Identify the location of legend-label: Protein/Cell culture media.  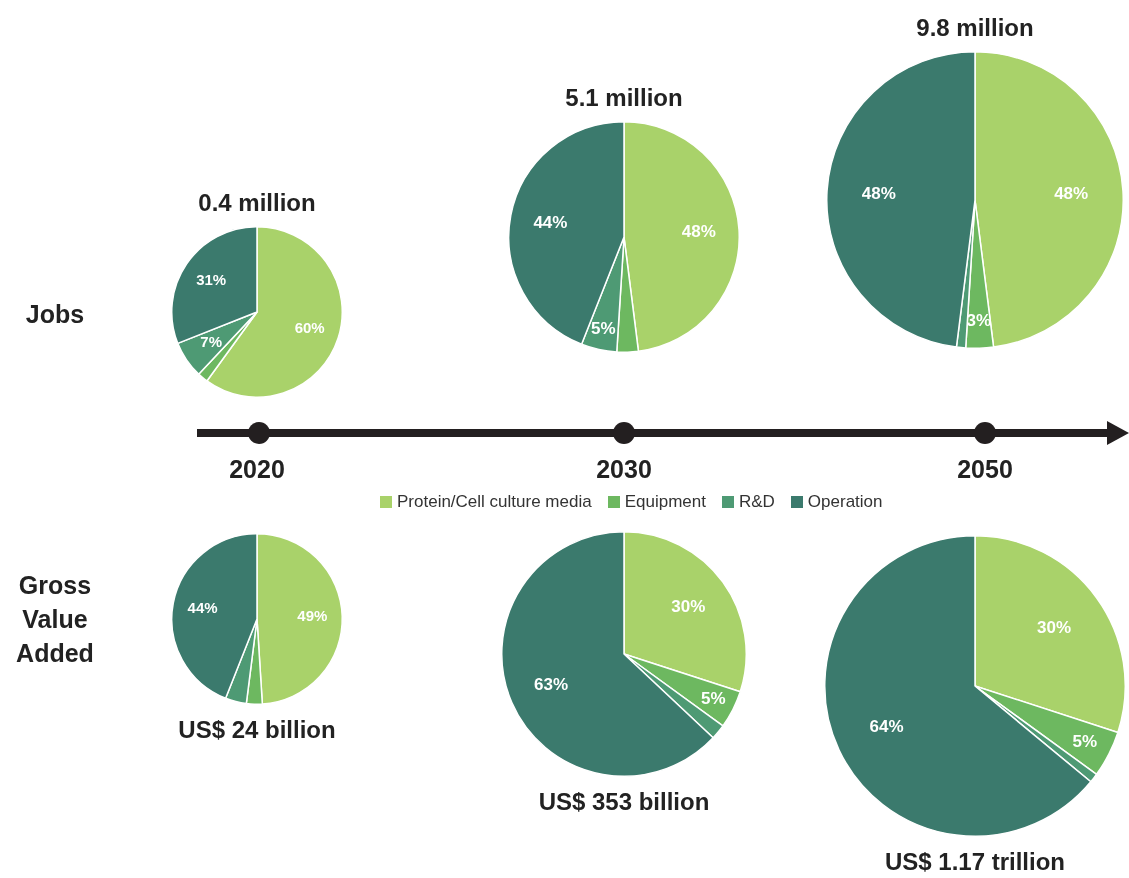
(494, 502).